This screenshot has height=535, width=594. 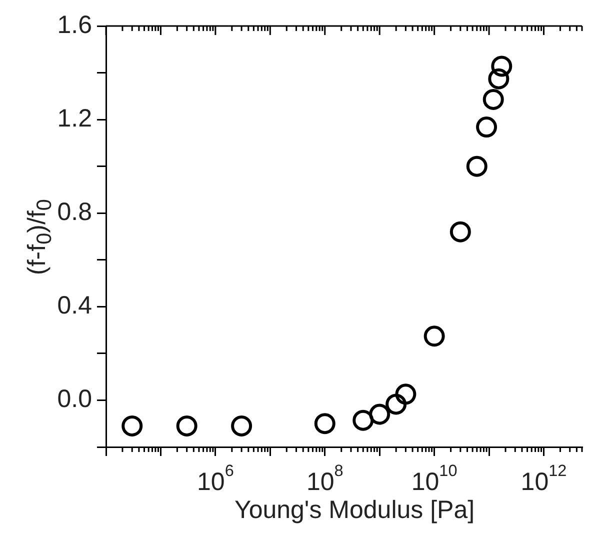 What do you see at coordinates (74, 212) in the screenshot?
I see `y-tick-label: 0.8` at bounding box center [74, 212].